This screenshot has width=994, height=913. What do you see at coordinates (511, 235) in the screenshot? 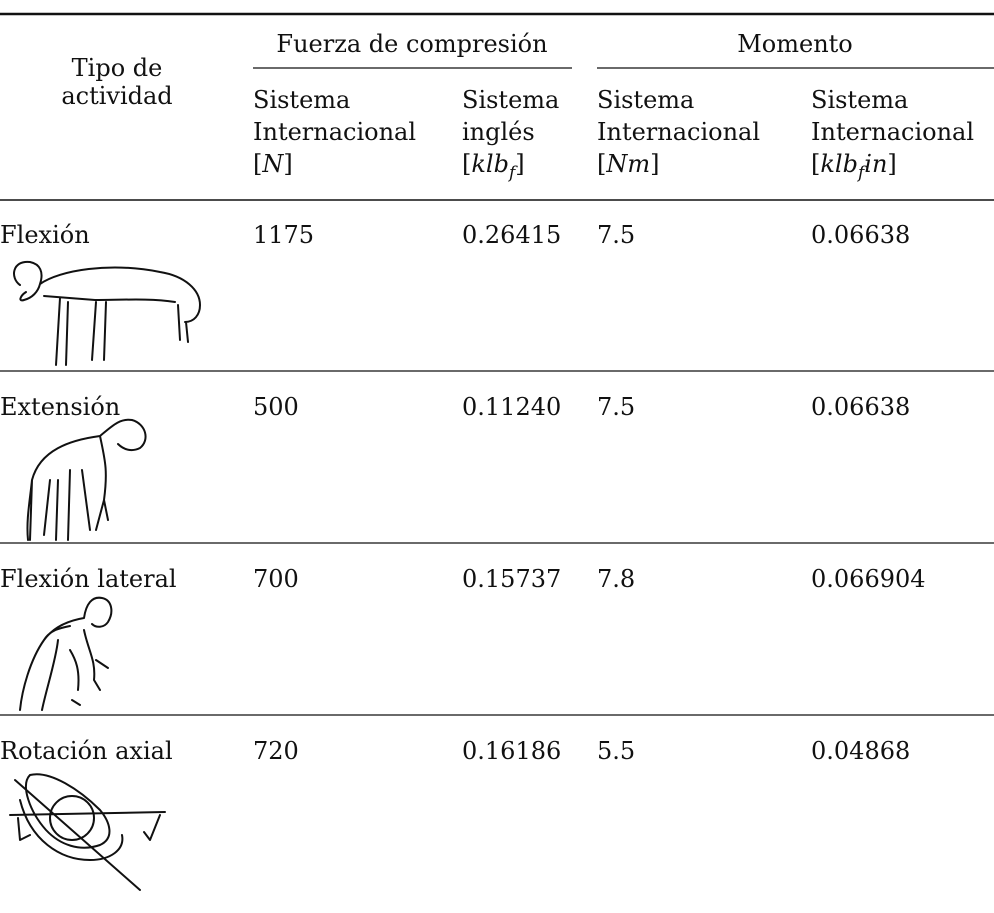
I see `cell-value: 0.26415` at bounding box center [511, 235].